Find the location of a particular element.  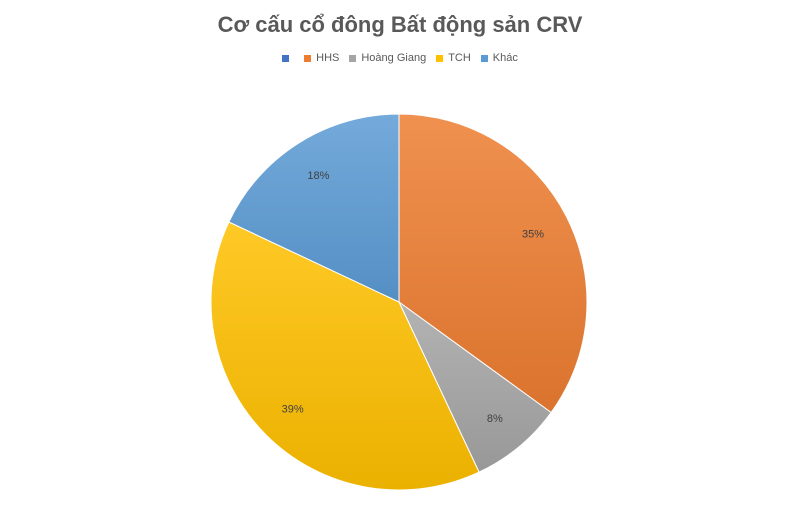

legend-item: TCH is located at coordinates (453, 58).